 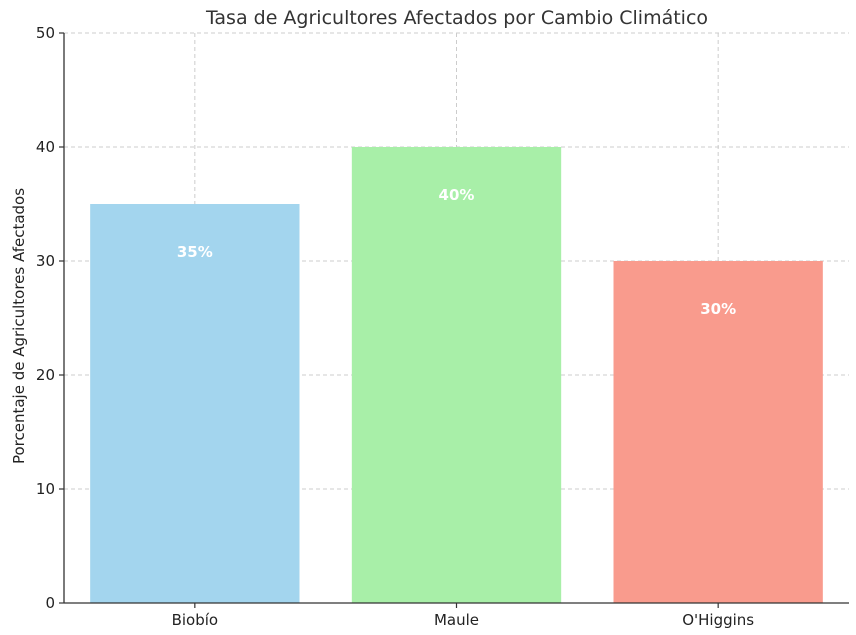 I want to click on x-tick-label: Biobío, so click(x=195, y=620).